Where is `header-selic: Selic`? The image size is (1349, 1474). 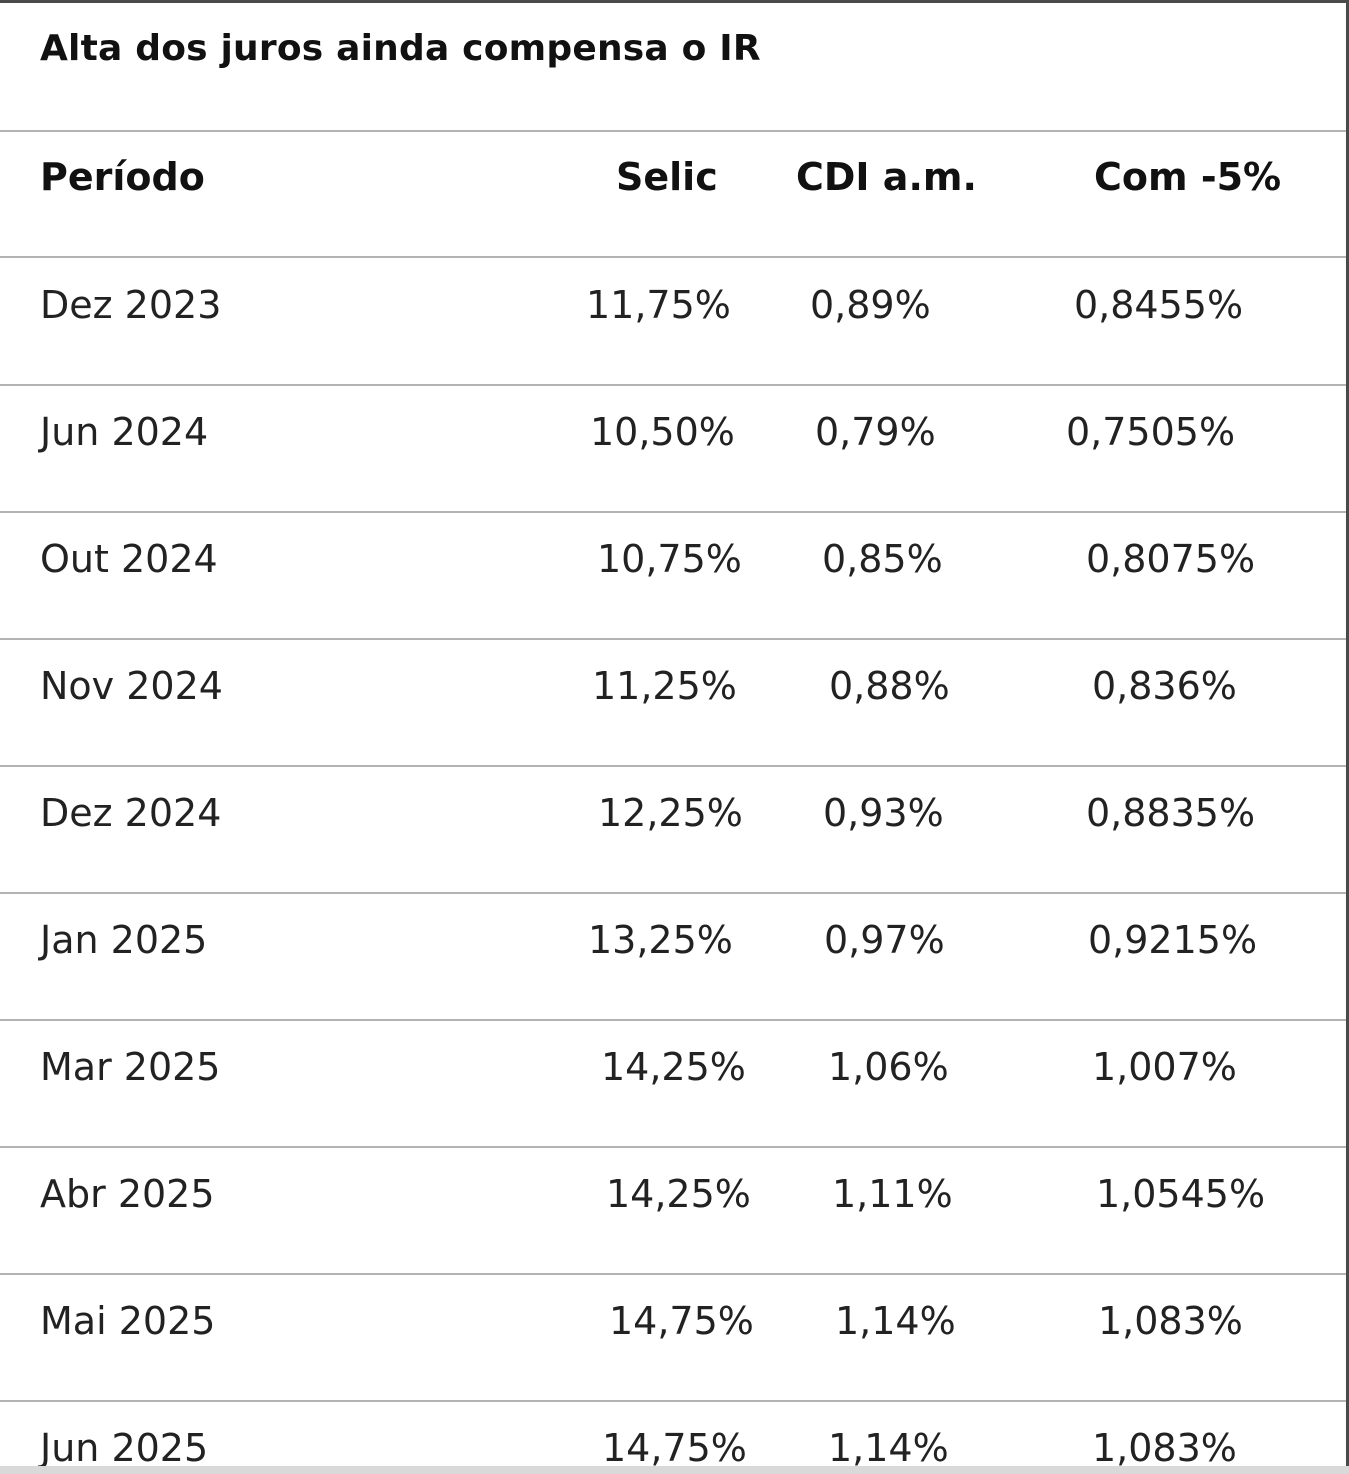 header-selic: Selic is located at coordinates (667, 177).